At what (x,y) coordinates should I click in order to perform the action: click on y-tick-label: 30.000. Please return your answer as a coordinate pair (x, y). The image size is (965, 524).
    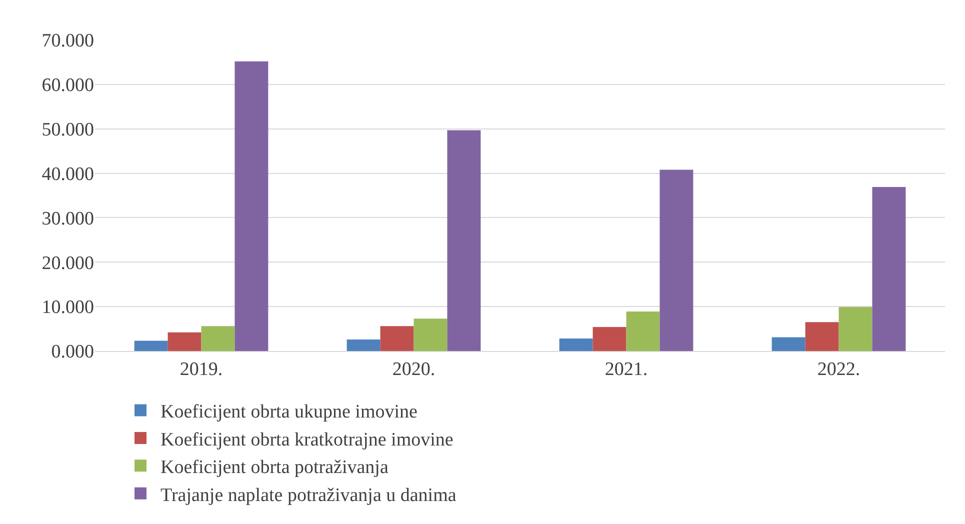
    Looking at the image, I should click on (68, 219).